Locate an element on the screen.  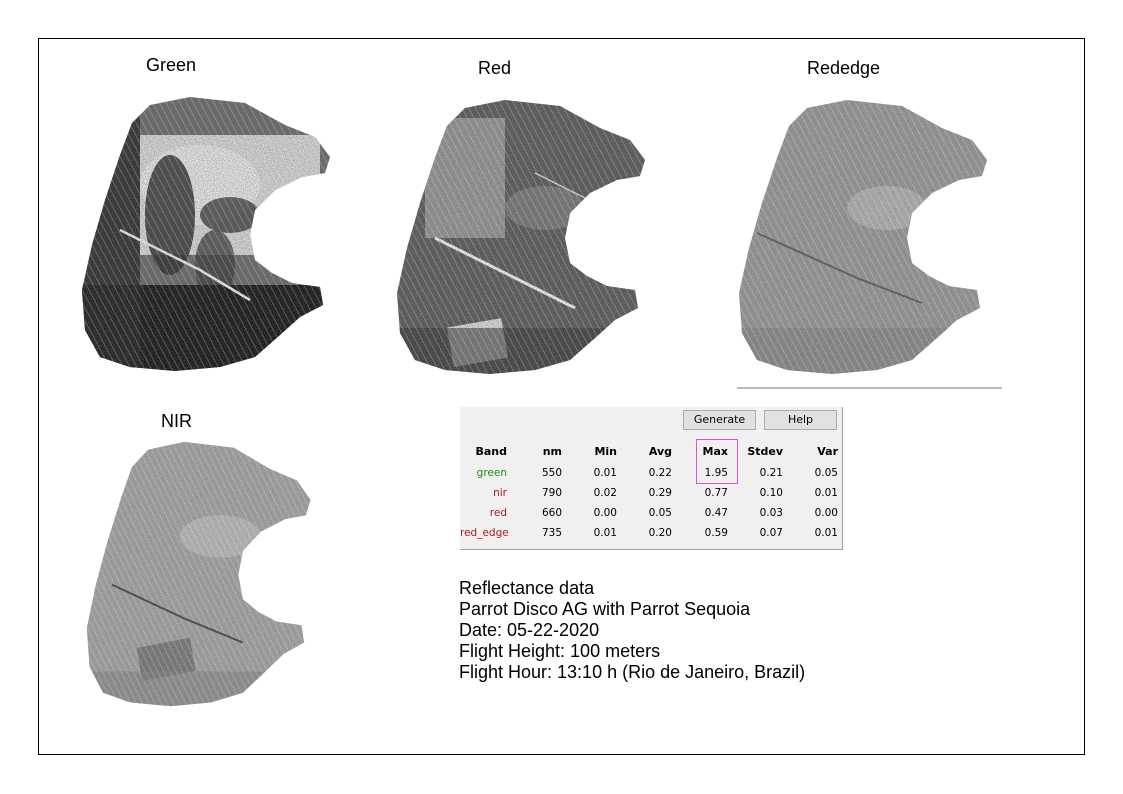
column-header-band: Band is located at coordinates (491, 451).